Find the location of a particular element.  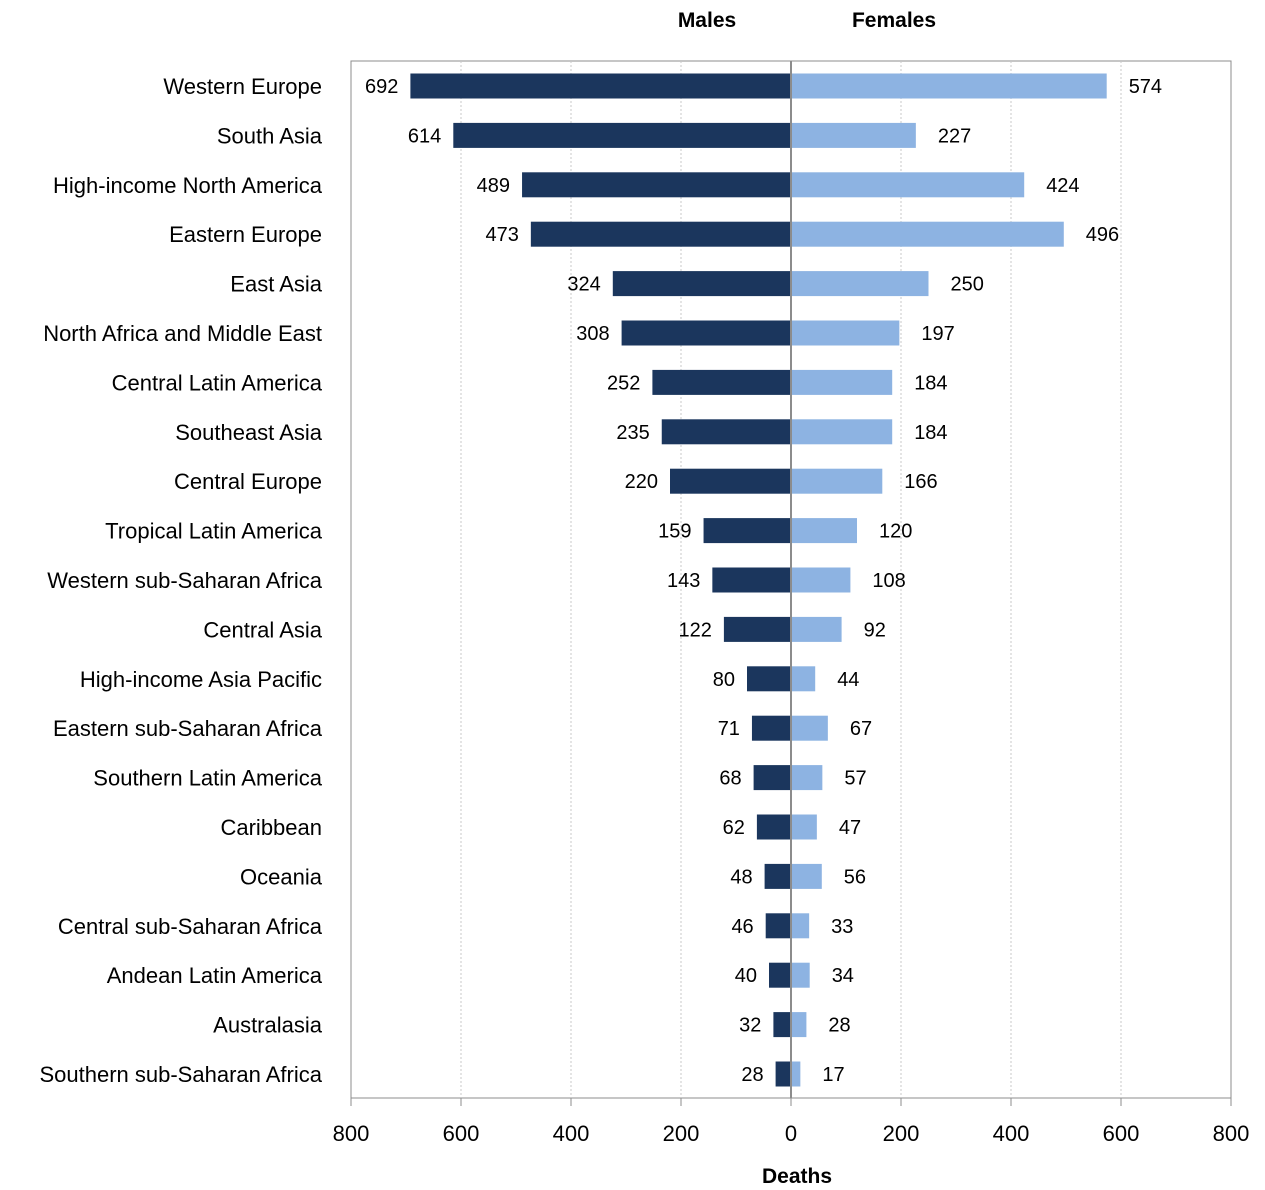

male-value-label: 252 is located at coordinates (623, 383).